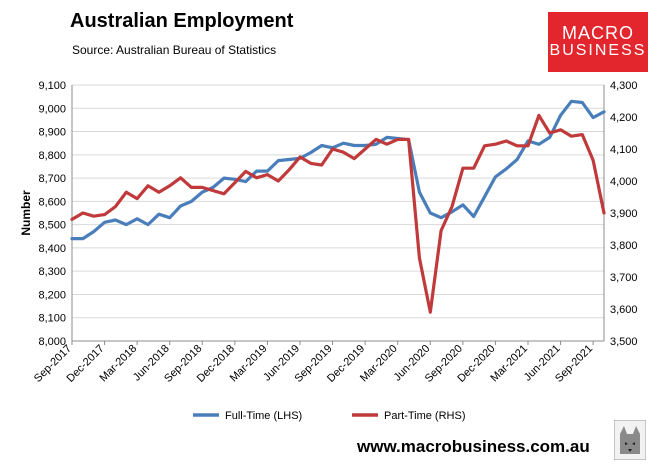 Image resolution: width=660 pixels, height=474 pixels. Describe the element at coordinates (52, 342) in the screenshot. I see `left-tick-label: 8,000` at that location.